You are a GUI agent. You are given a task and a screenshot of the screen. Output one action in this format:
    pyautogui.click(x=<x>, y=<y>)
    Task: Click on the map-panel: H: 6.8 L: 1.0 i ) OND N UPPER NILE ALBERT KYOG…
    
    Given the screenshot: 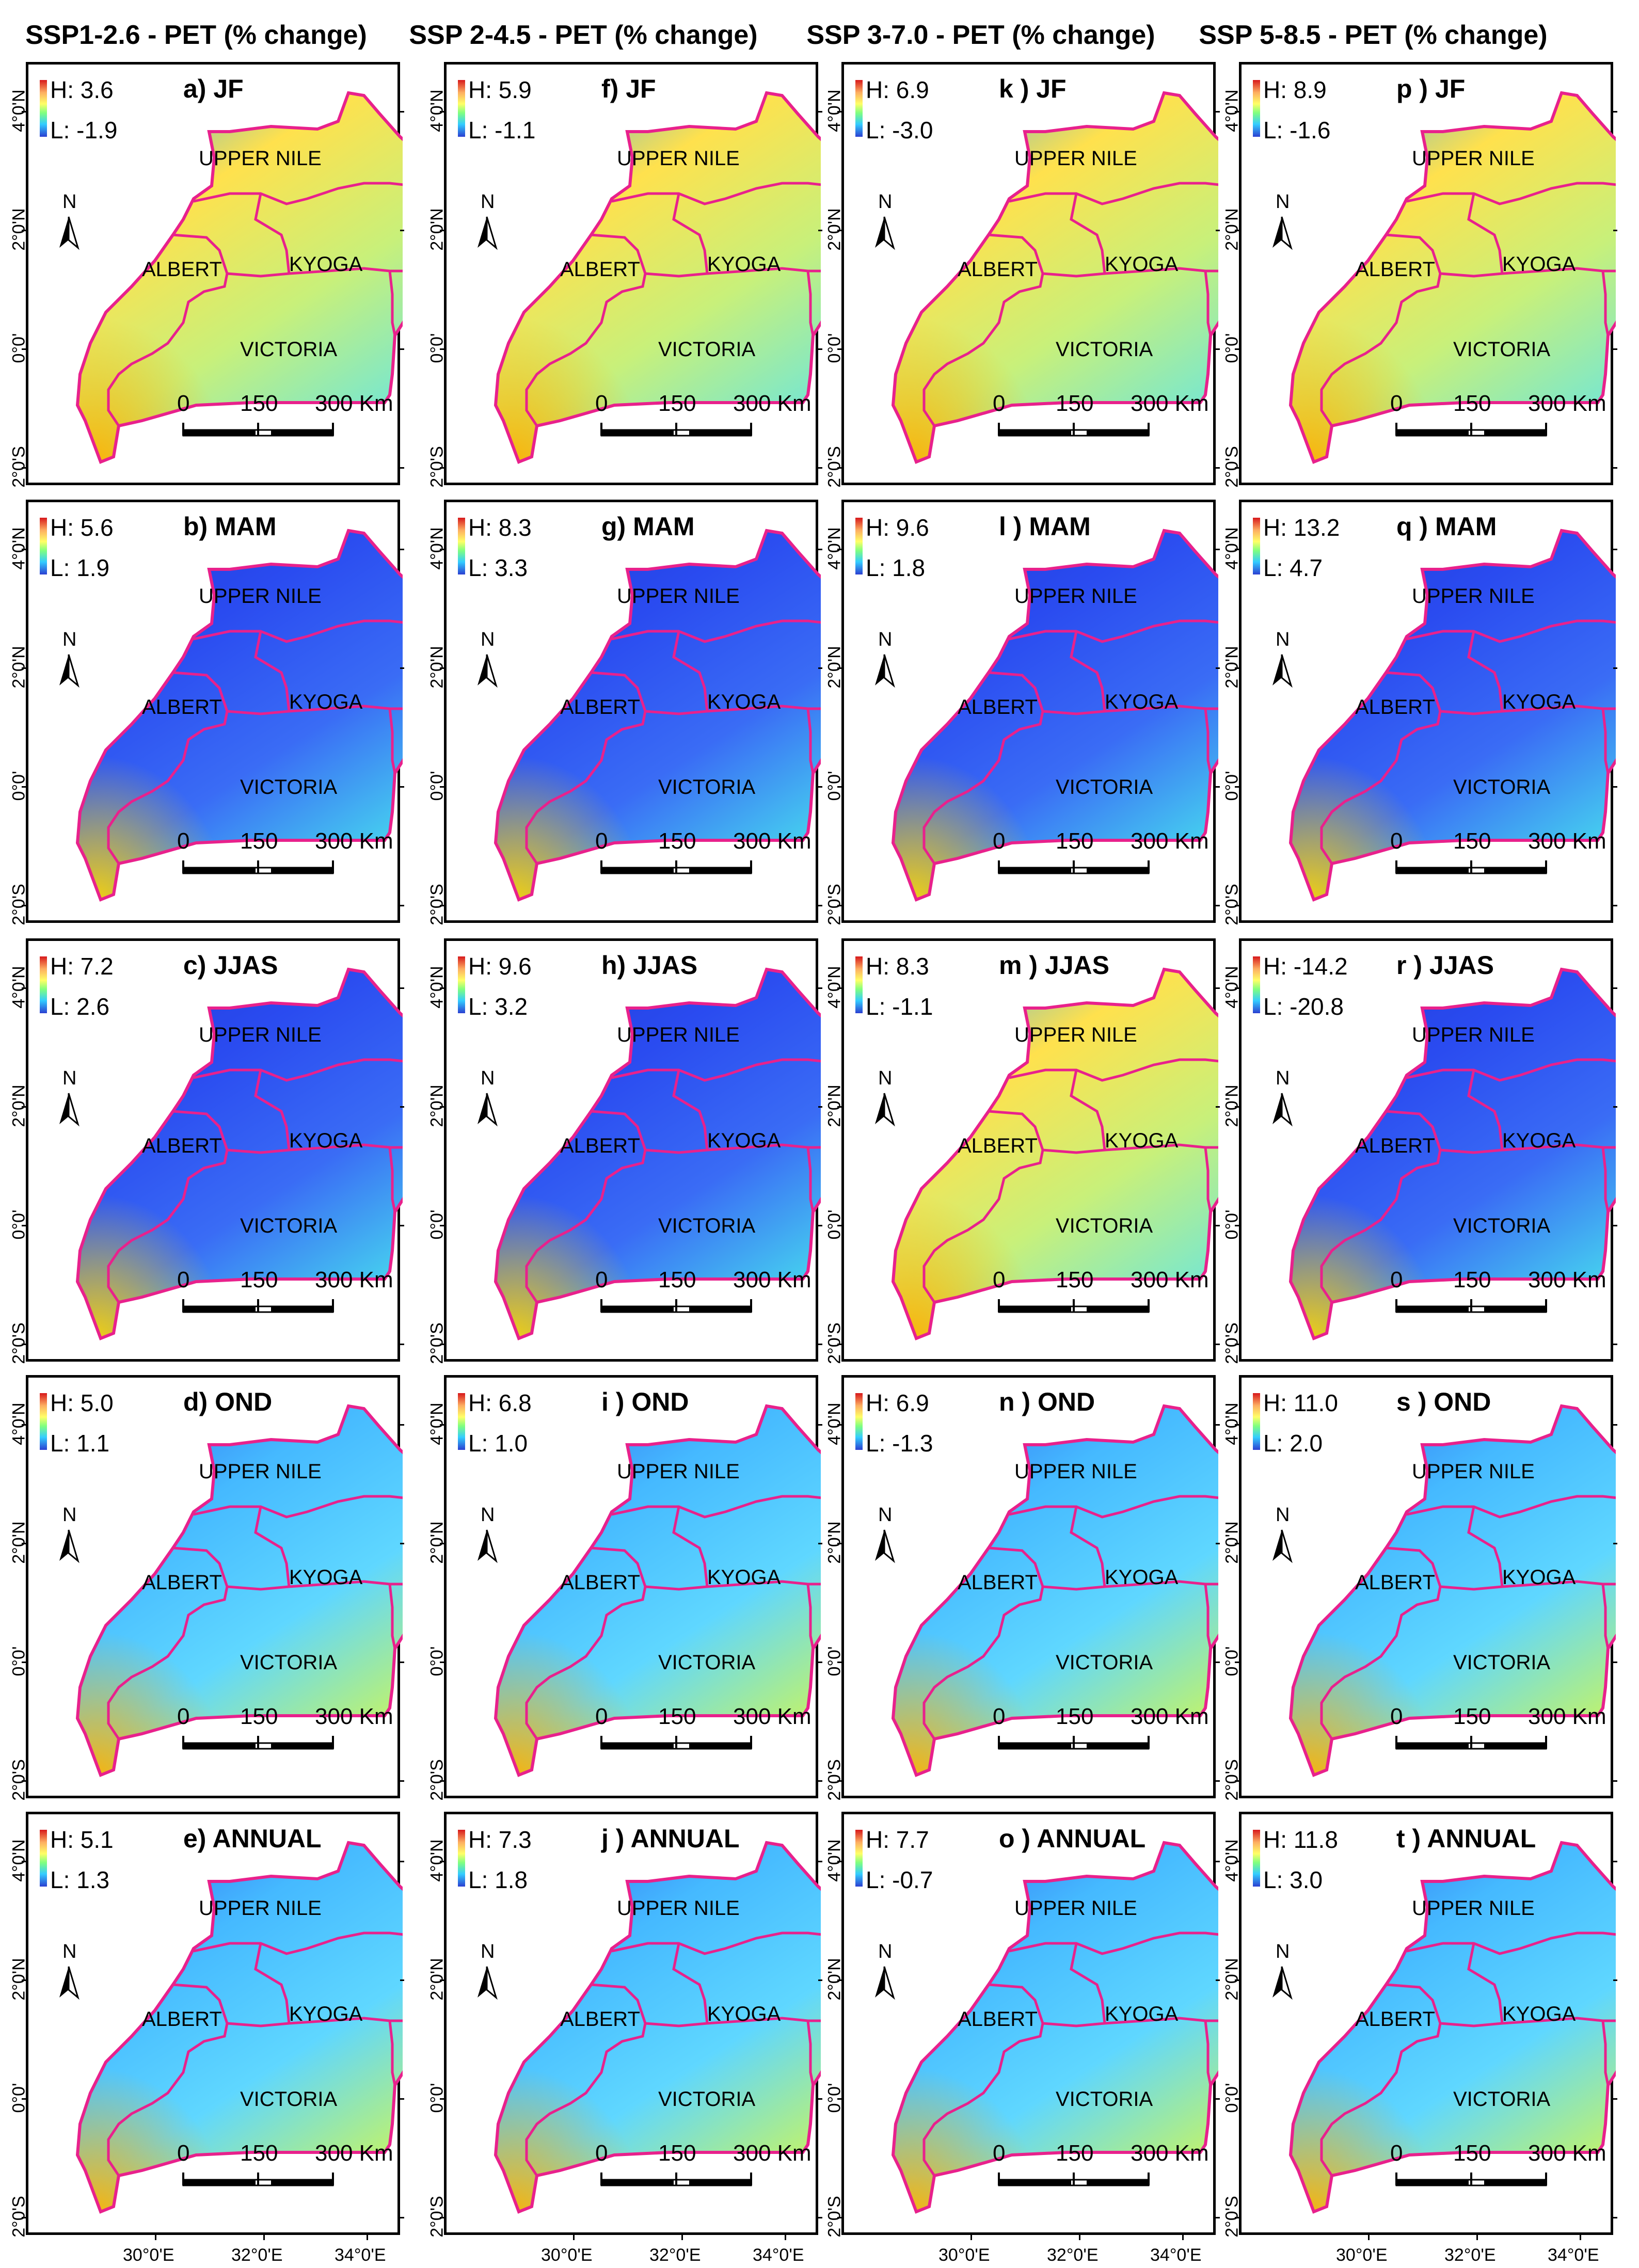 What is the action you would take?
    pyautogui.click(x=633, y=1586)
    